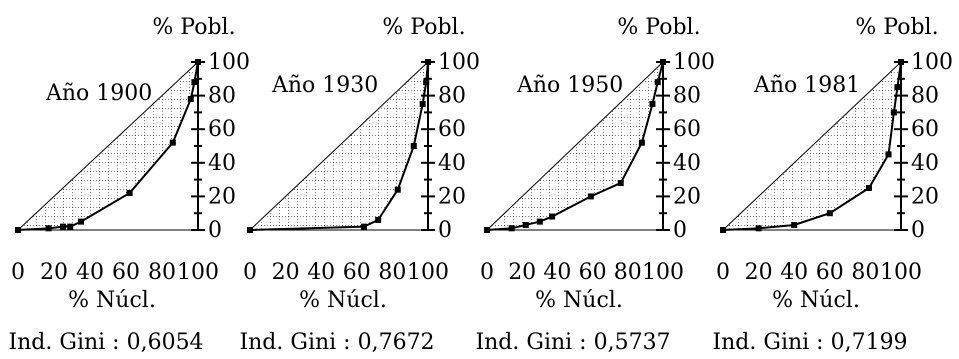  What do you see at coordinates (569, 85) in the screenshot?
I see `panel-title: Año 1950` at bounding box center [569, 85].